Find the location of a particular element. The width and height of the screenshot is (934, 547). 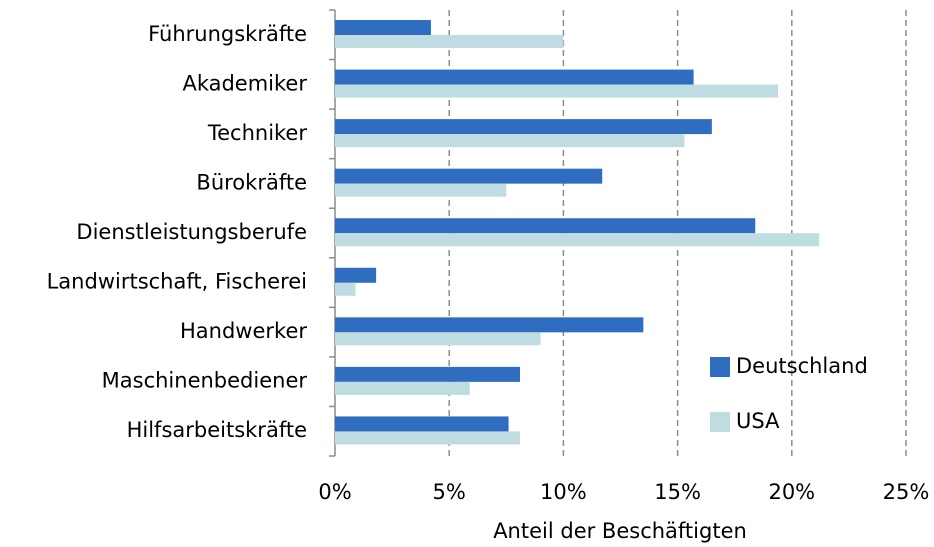

x-tick-label: 25% is located at coordinates (906, 492).